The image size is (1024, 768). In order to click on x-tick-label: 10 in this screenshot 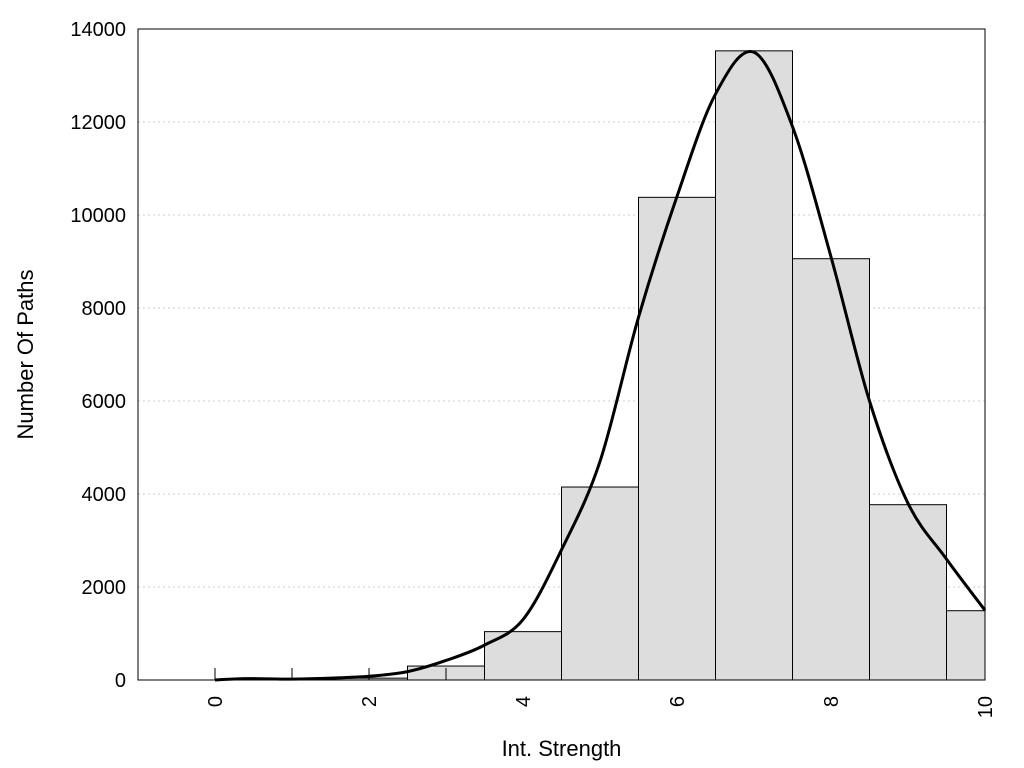, I will do `click(986, 707)`.